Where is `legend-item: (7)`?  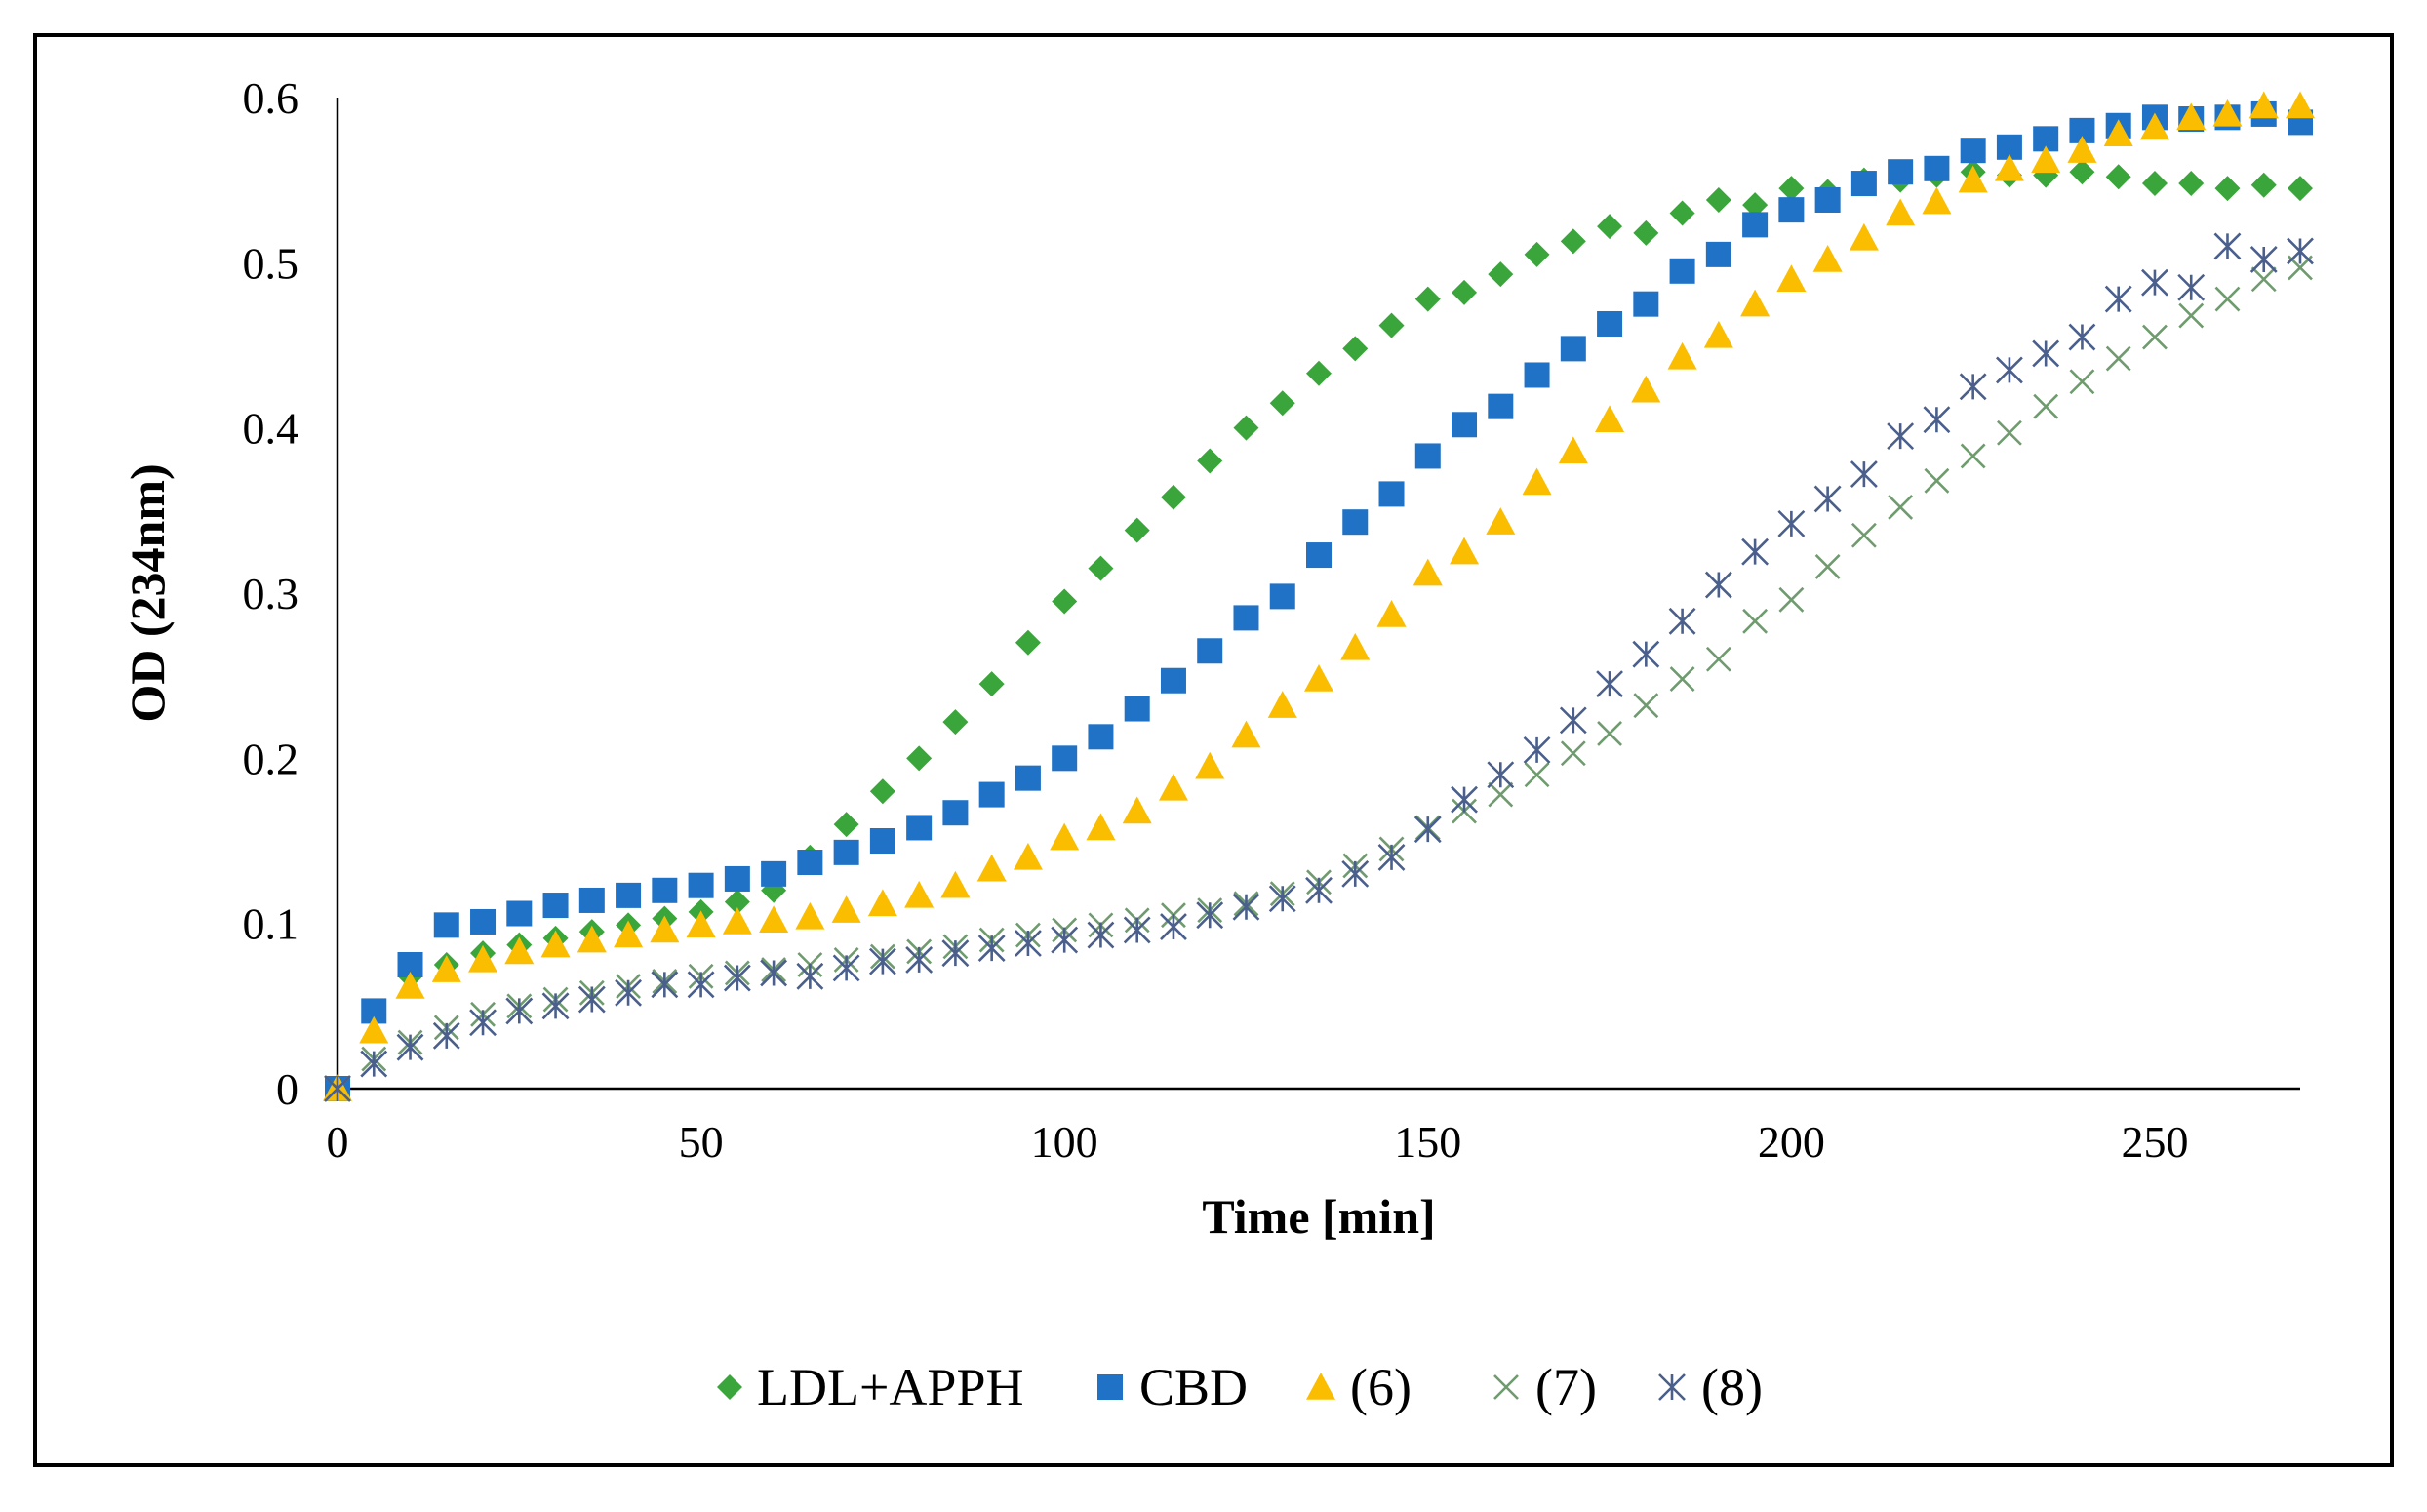 legend-item: (7) is located at coordinates (1545, 1387).